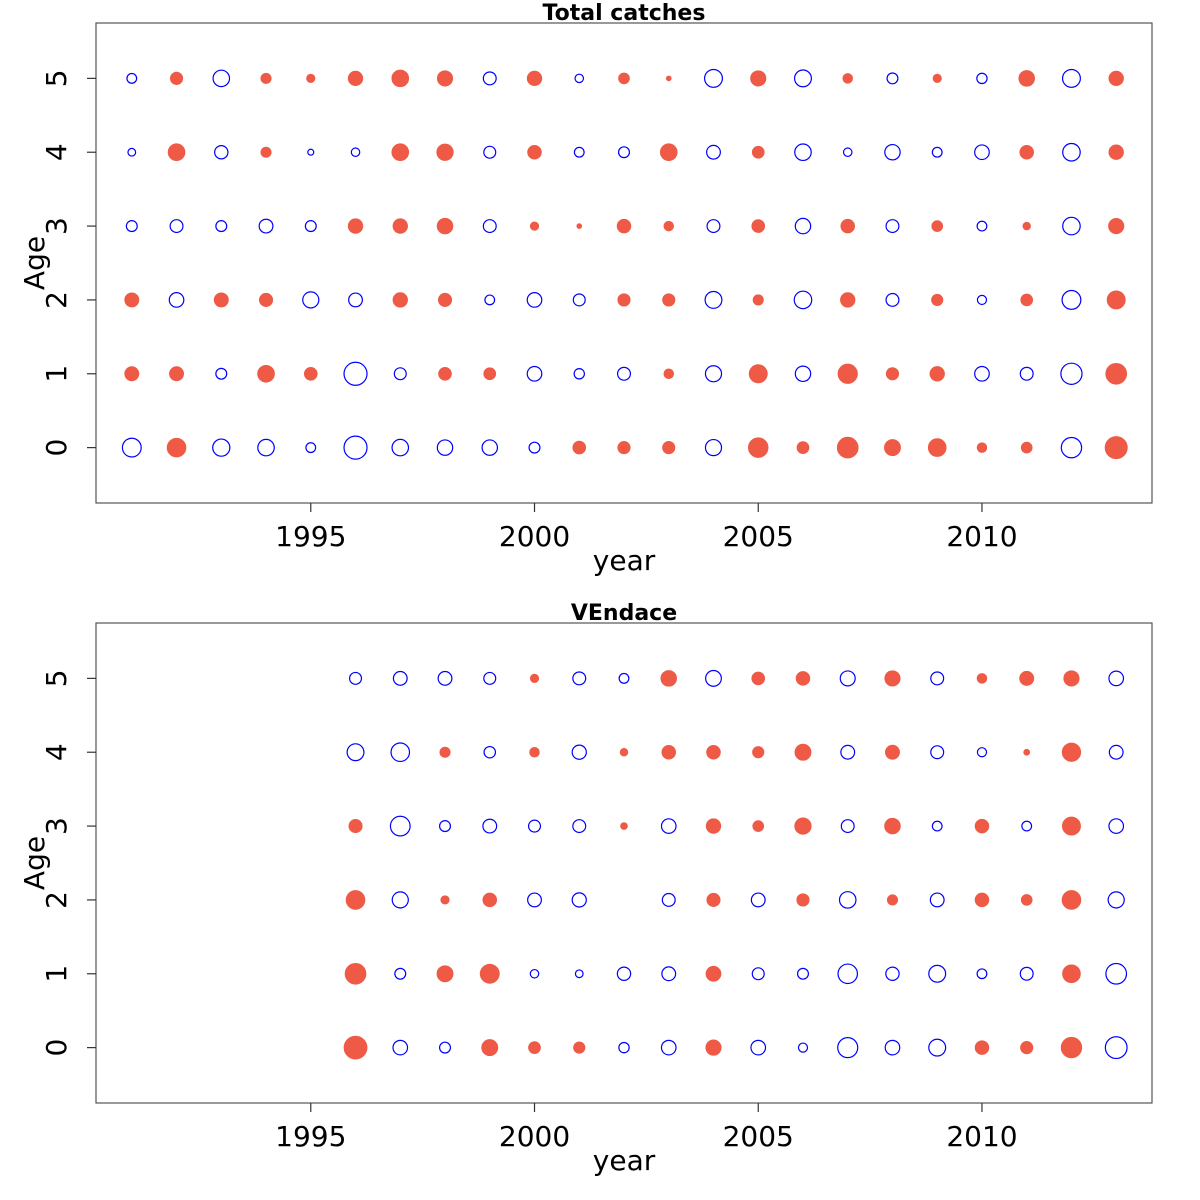 The height and width of the screenshot is (1200, 1200). What do you see at coordinates (534, 536) in the screenshot?
I see `x-tick-label: 2000` at bounding box center [534, 536].